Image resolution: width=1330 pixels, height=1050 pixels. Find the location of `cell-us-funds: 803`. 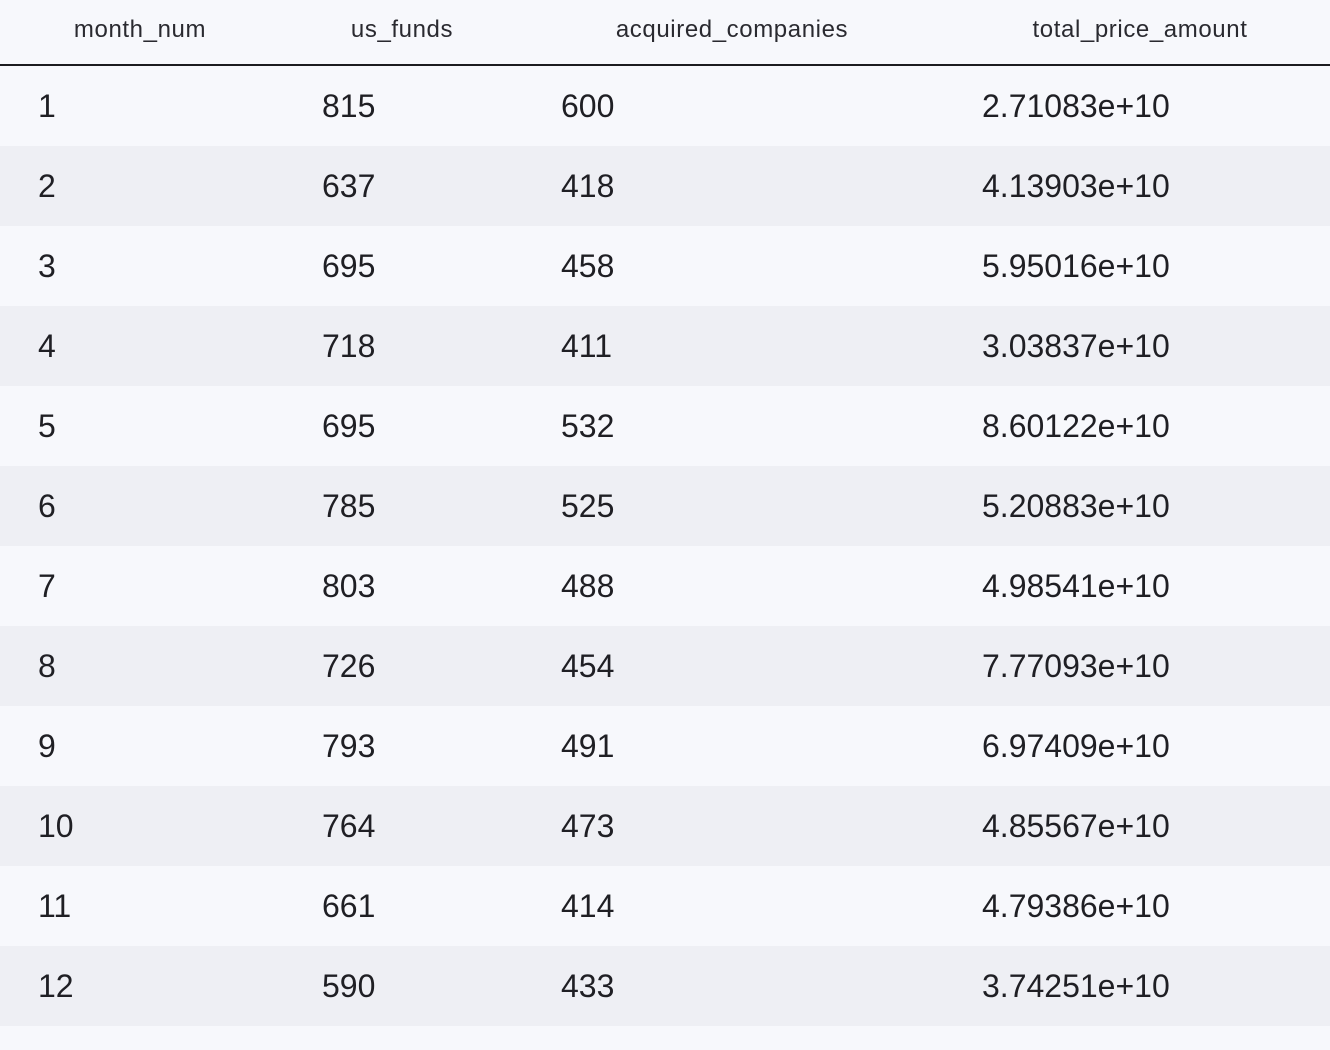

cell-us-funds: 803 is located at coordinates (349, 586).